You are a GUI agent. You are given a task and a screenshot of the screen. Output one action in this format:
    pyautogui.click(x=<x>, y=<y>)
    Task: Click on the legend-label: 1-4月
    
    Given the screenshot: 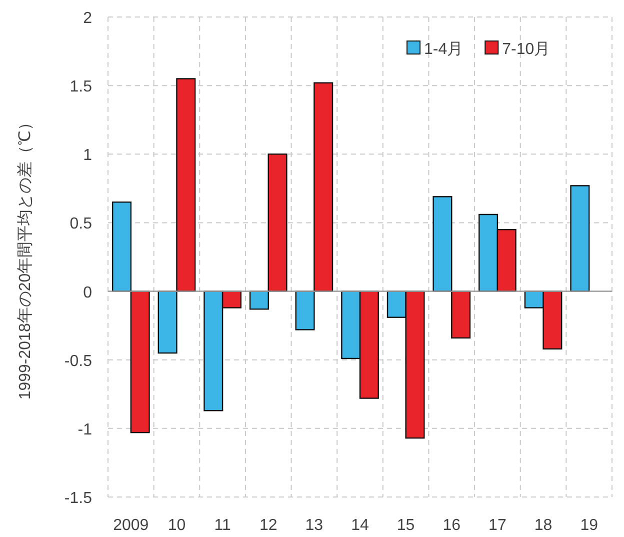 What is the action you would take?
    pyautogui.click(x=444, y=49)
    